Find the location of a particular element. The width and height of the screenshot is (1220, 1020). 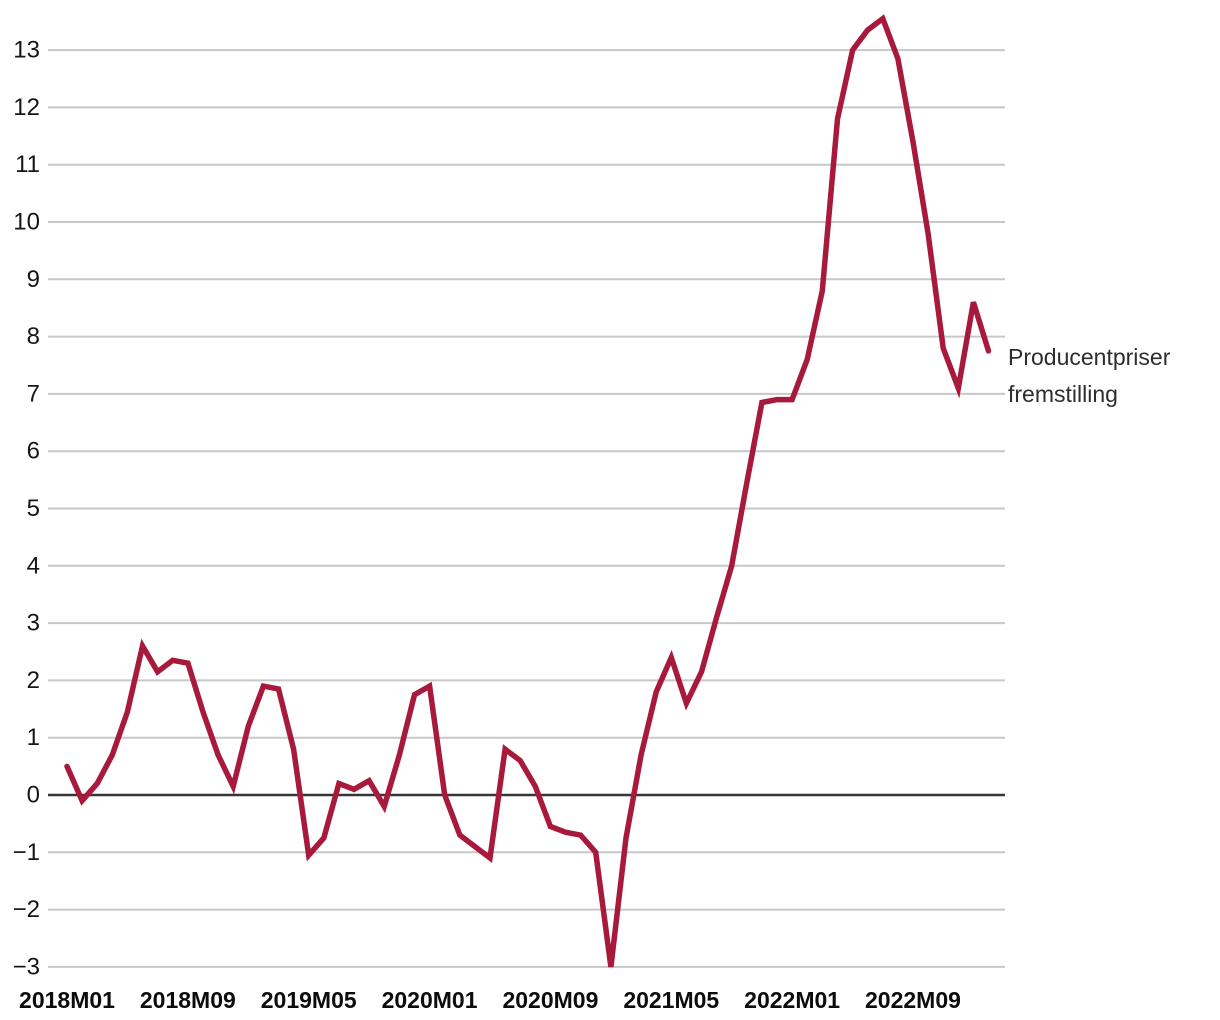

y-tick-label: −3 is located at coordinates (26, 966).